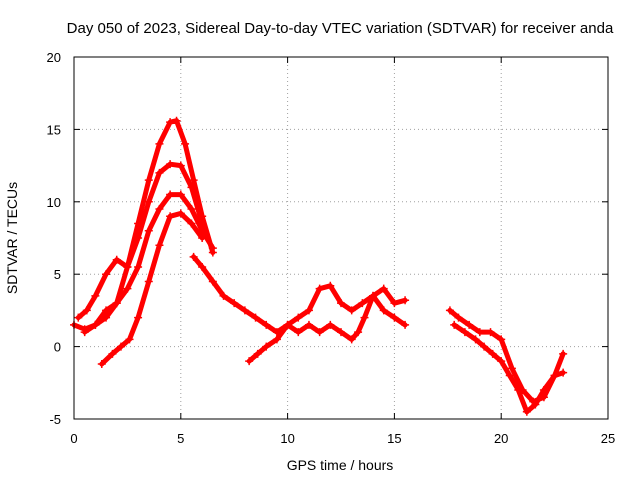  I want to click on y-tick-label: 0, so click(57, 347).